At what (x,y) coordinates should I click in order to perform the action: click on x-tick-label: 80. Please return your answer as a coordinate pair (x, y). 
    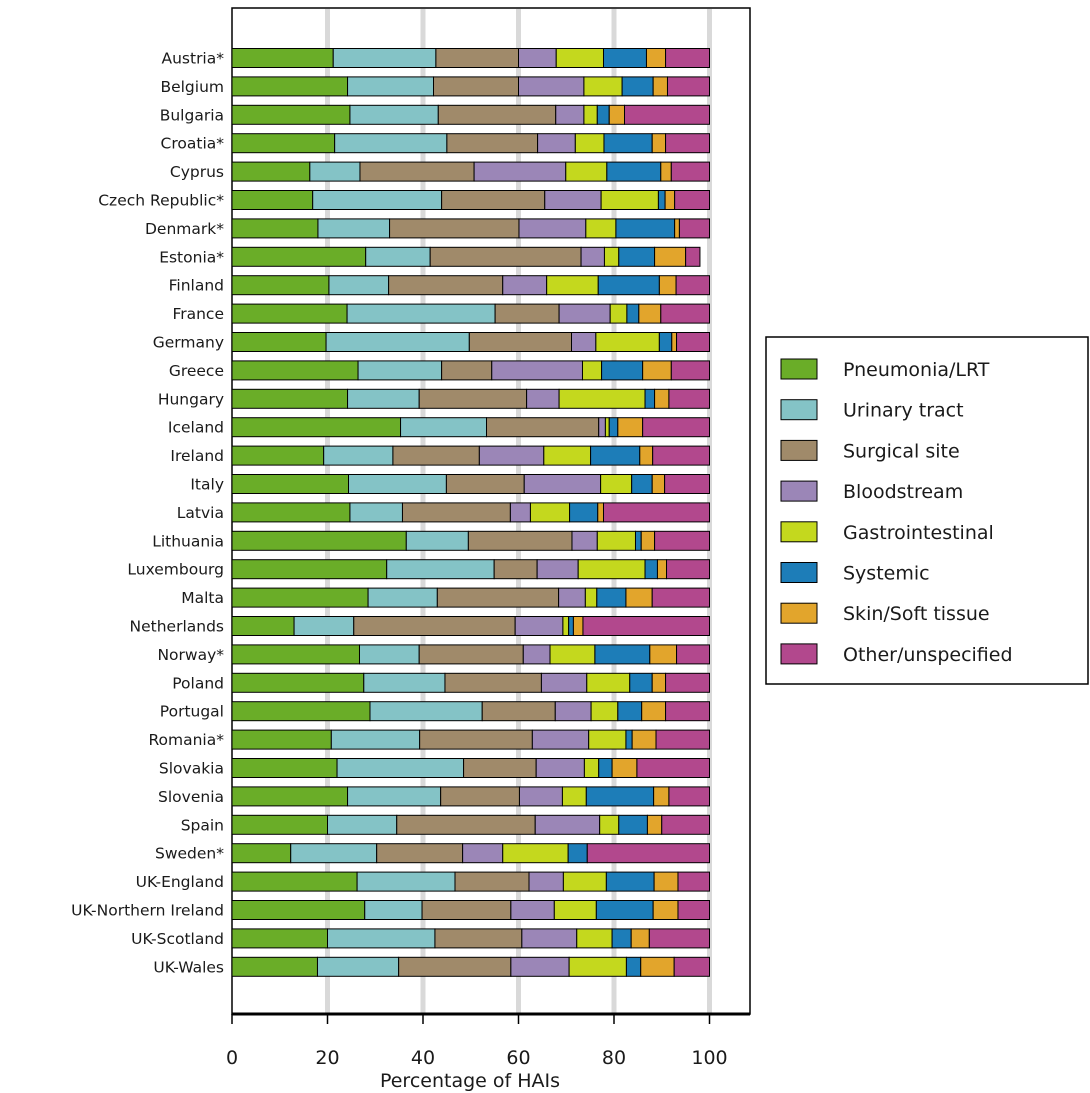
    Looking at the image, I should click on (614, 1058).